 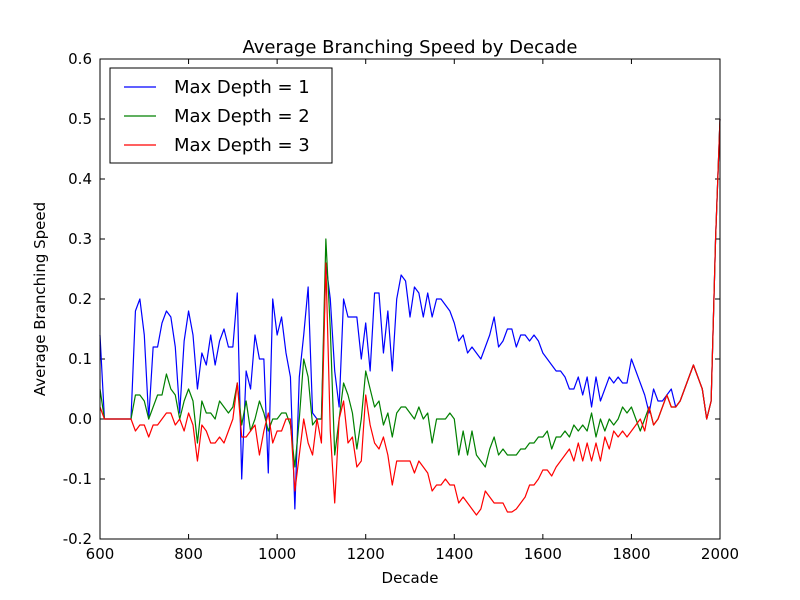 I want to click on y-tick-label: 0.2, so click(x=80, y=299).